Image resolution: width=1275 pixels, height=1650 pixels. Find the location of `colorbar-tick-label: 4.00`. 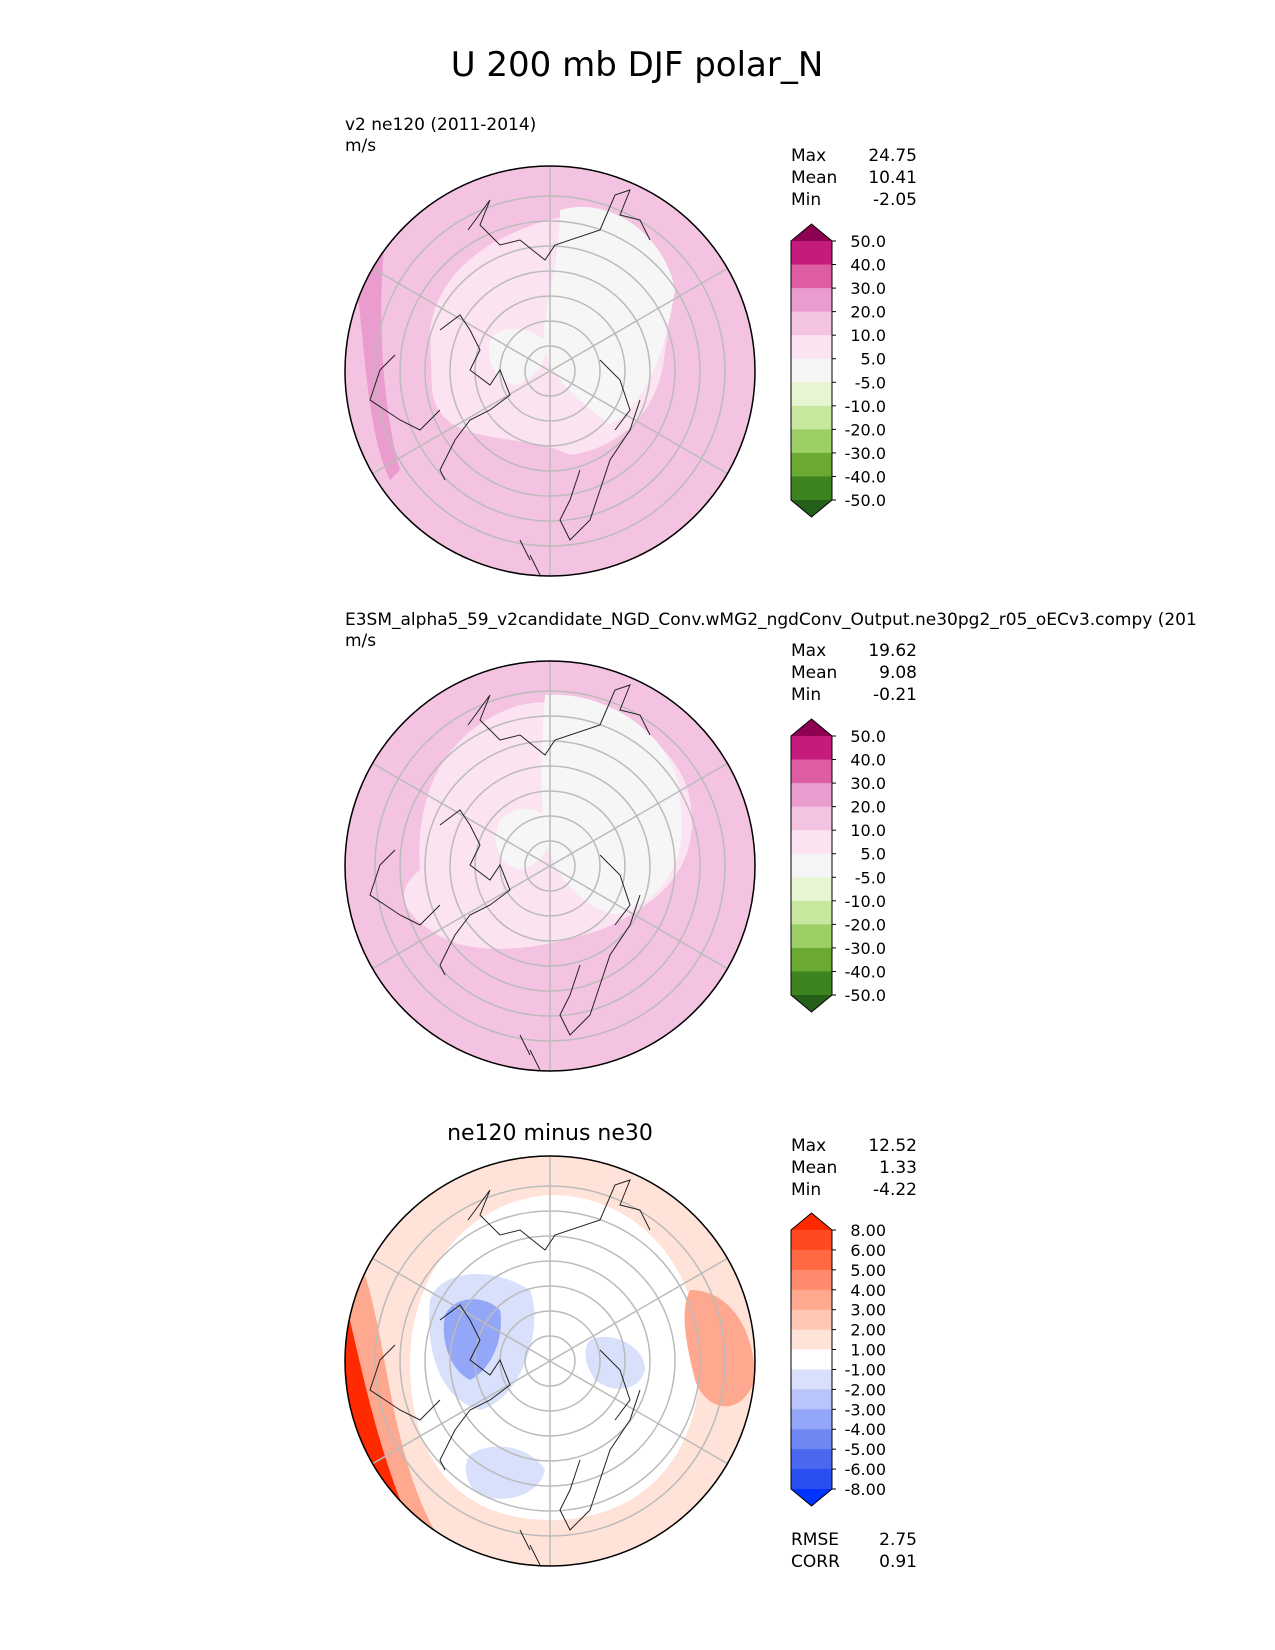

colorbar-tick-label: 4.00 is located at coordinates (868, 1290).